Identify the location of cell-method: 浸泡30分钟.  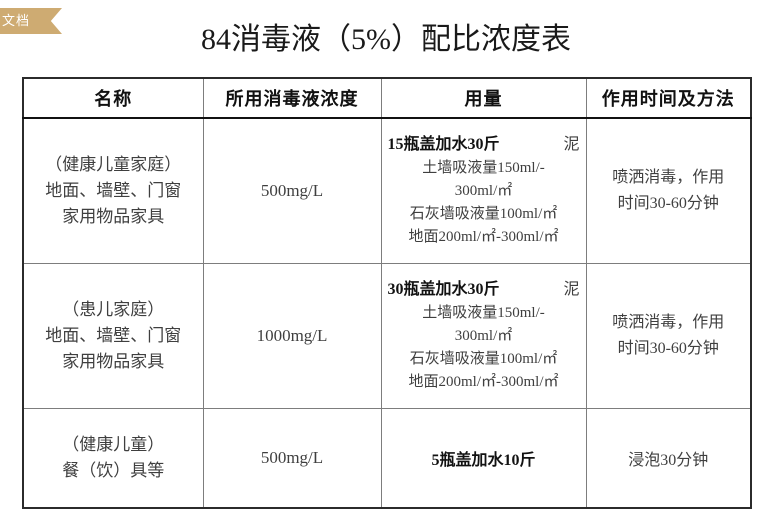
(668, 457).